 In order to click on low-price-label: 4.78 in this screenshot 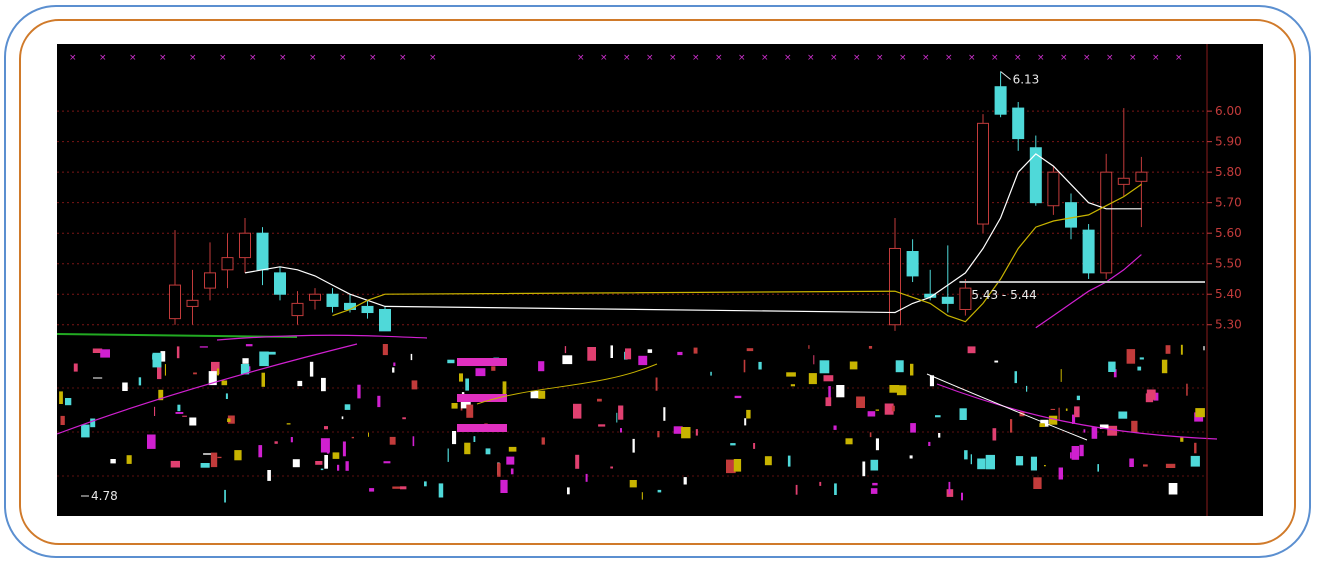, I will do `click(104, 496)`.